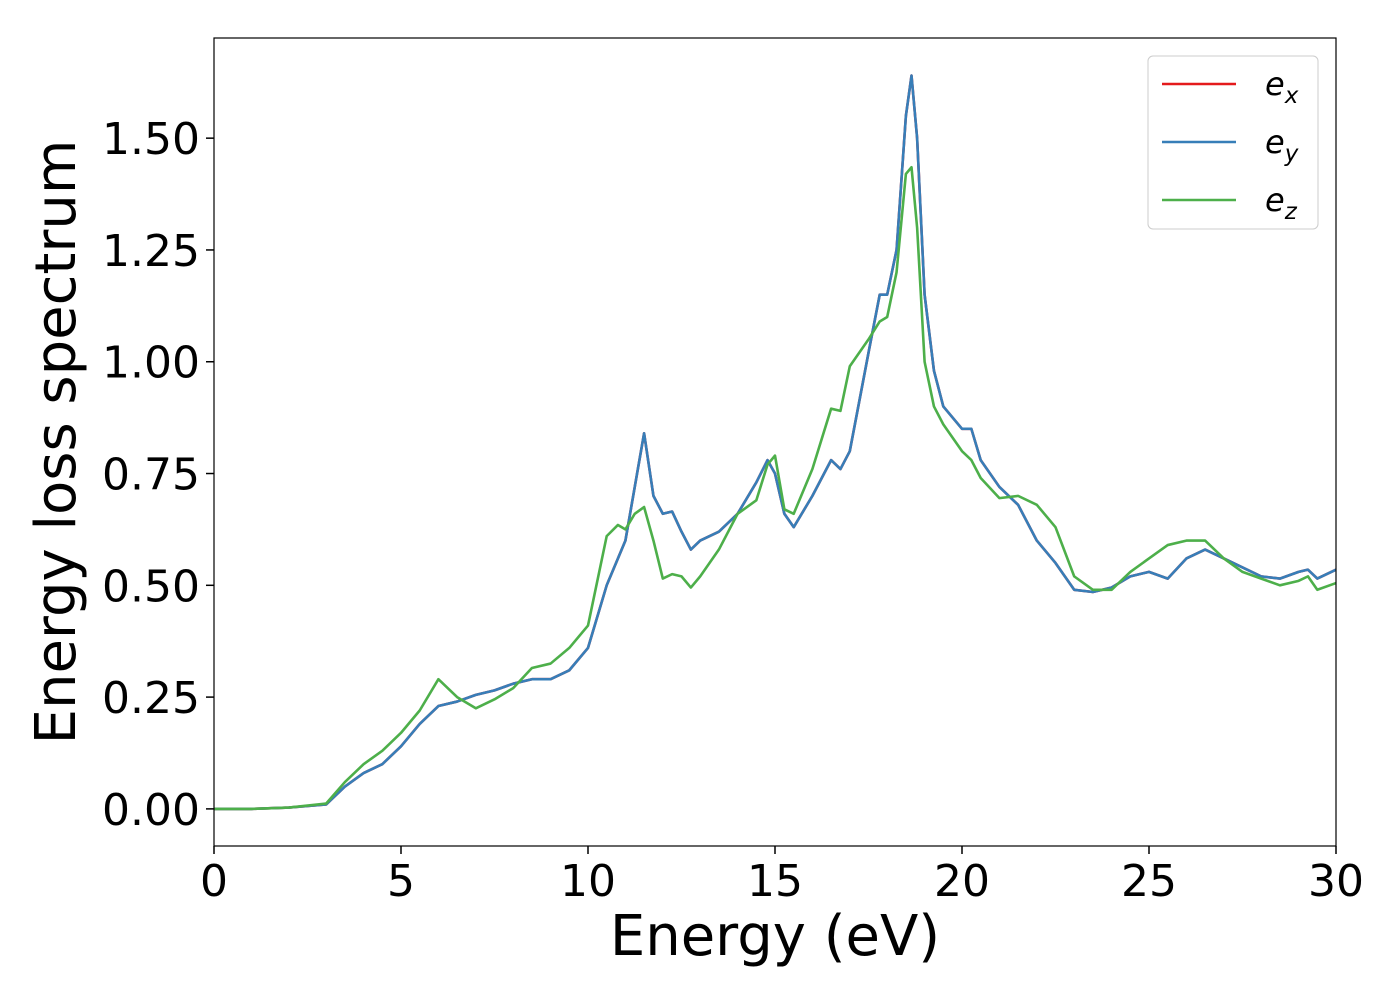 The width and height of the screenshot is (1400, 1004). What do you see at coordinates (401, 881) in the screenshot?
I see `x-tick-label: 5` at bounding box center [401, 881].